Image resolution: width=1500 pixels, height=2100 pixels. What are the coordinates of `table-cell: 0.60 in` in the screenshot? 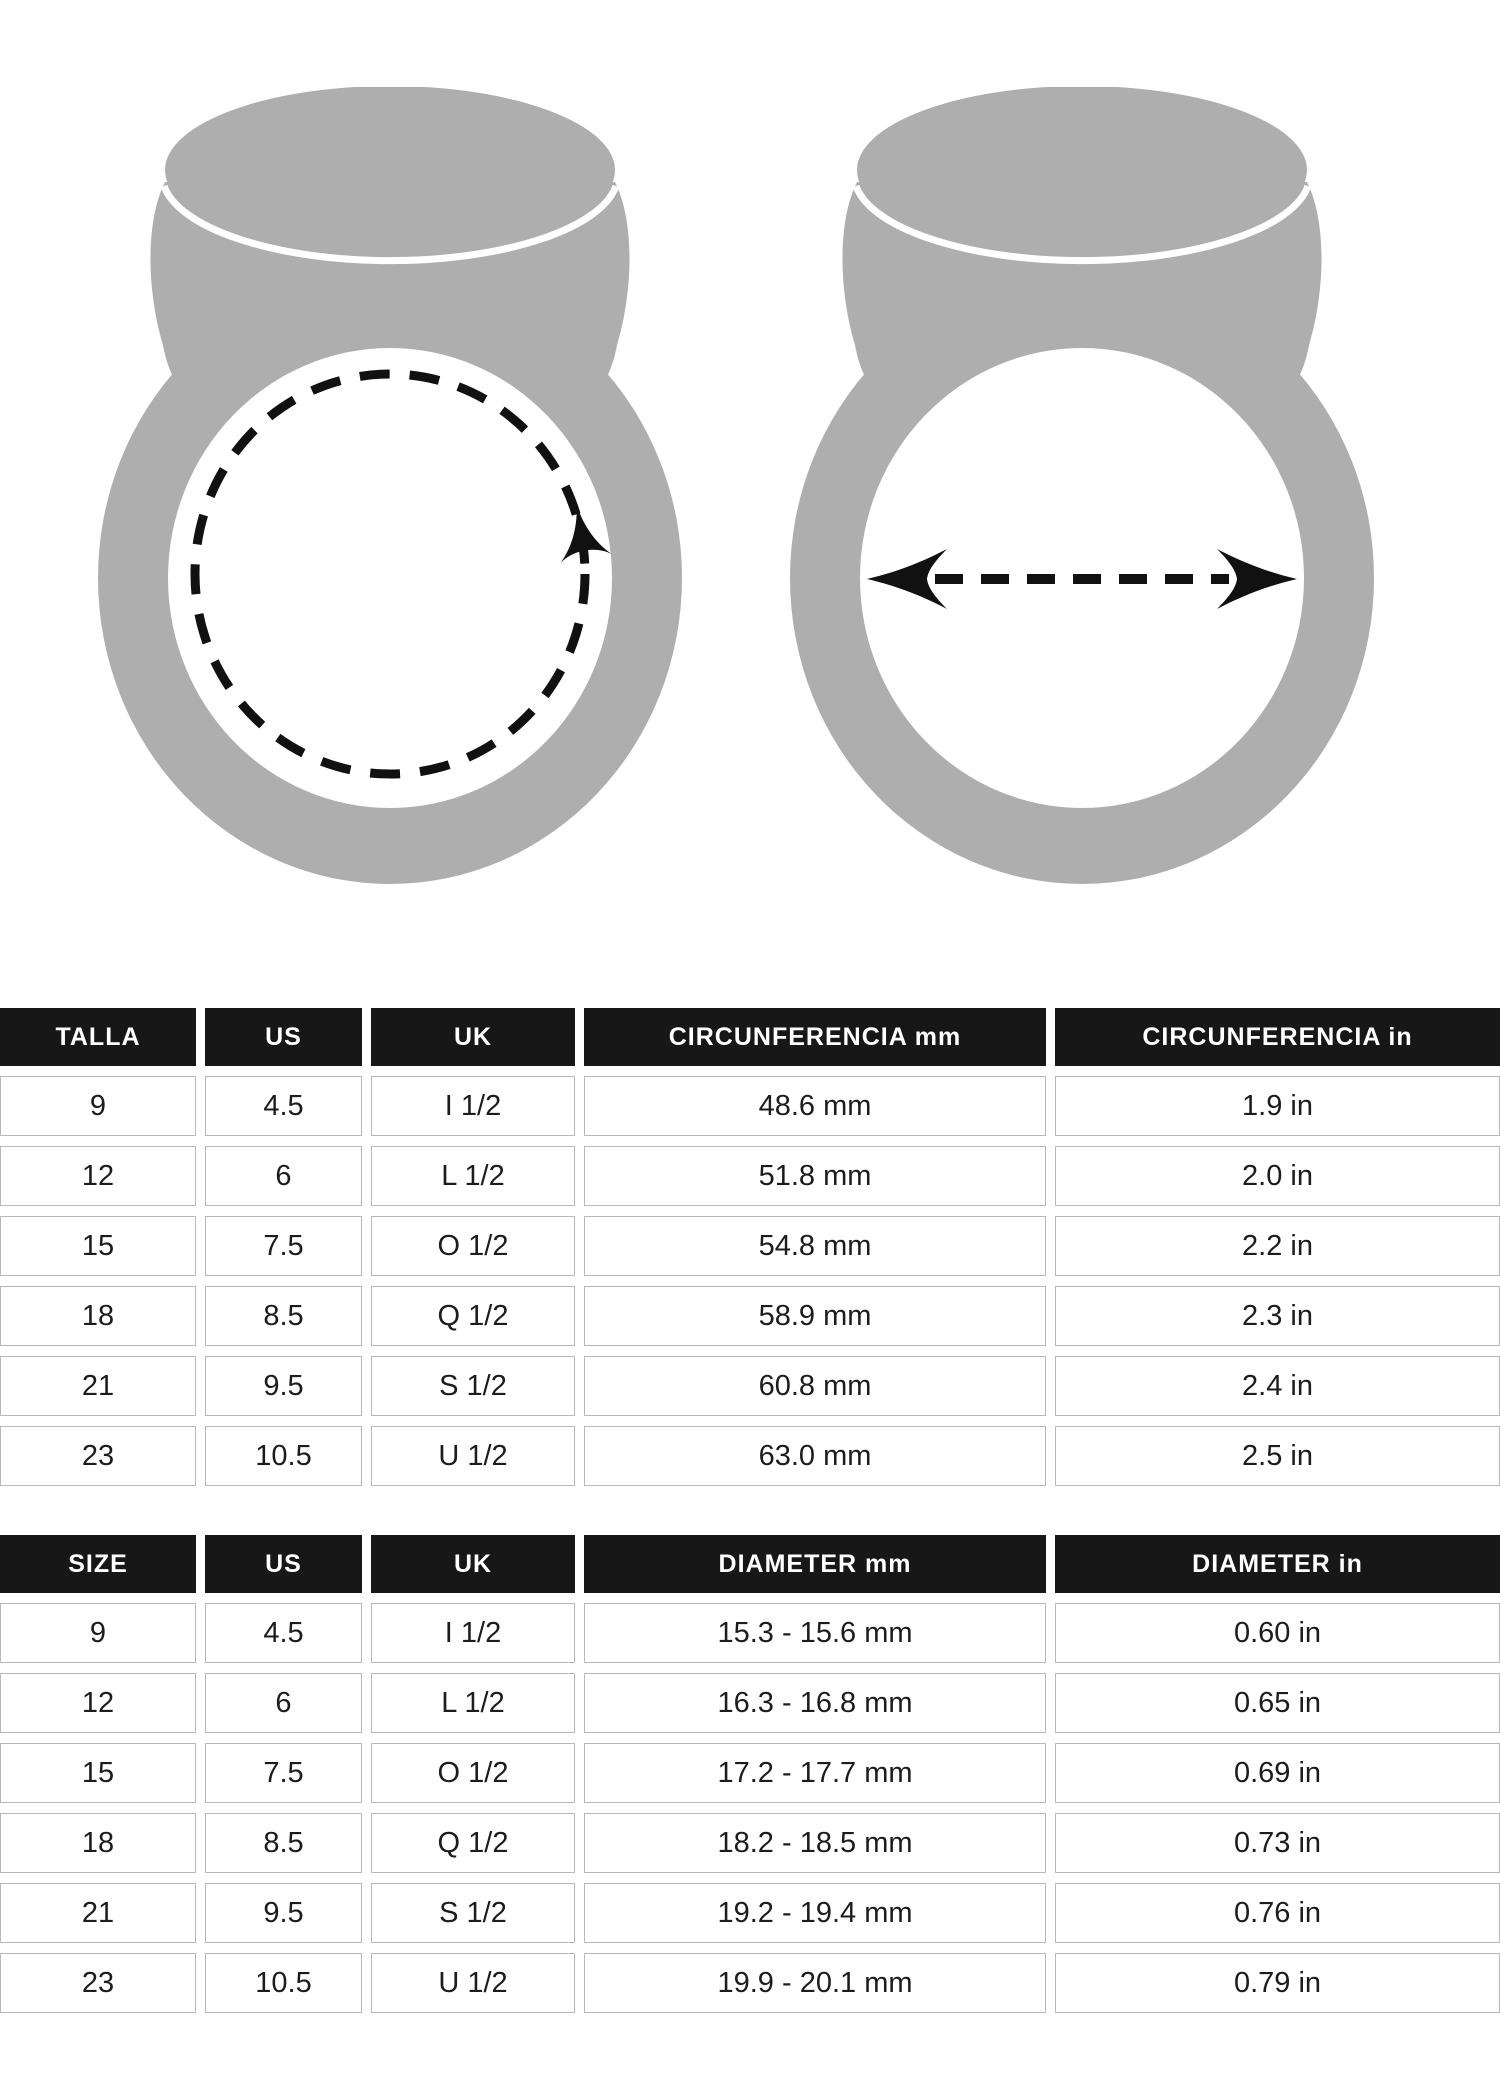 It's located at (1277, 1633).